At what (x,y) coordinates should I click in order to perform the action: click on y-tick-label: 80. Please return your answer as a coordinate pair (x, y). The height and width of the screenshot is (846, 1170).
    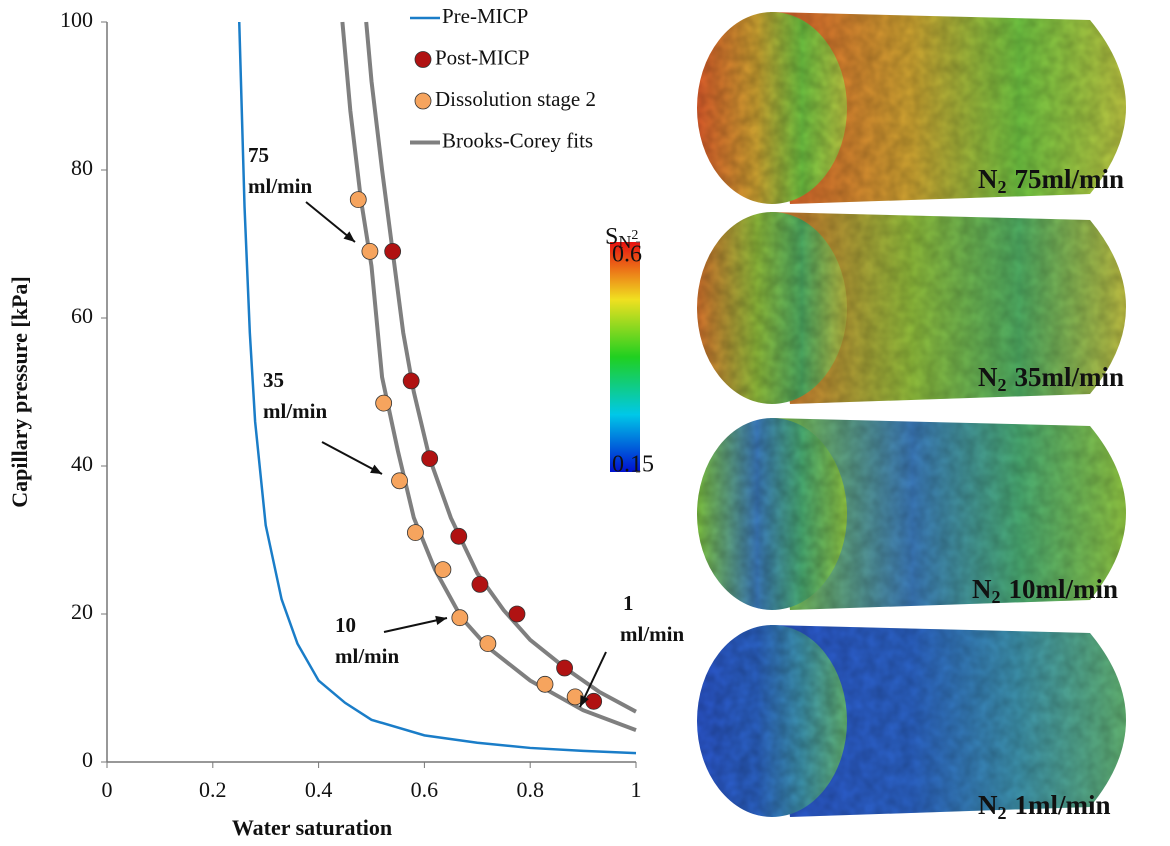
    Looking at the image, I should click on (82, 167).